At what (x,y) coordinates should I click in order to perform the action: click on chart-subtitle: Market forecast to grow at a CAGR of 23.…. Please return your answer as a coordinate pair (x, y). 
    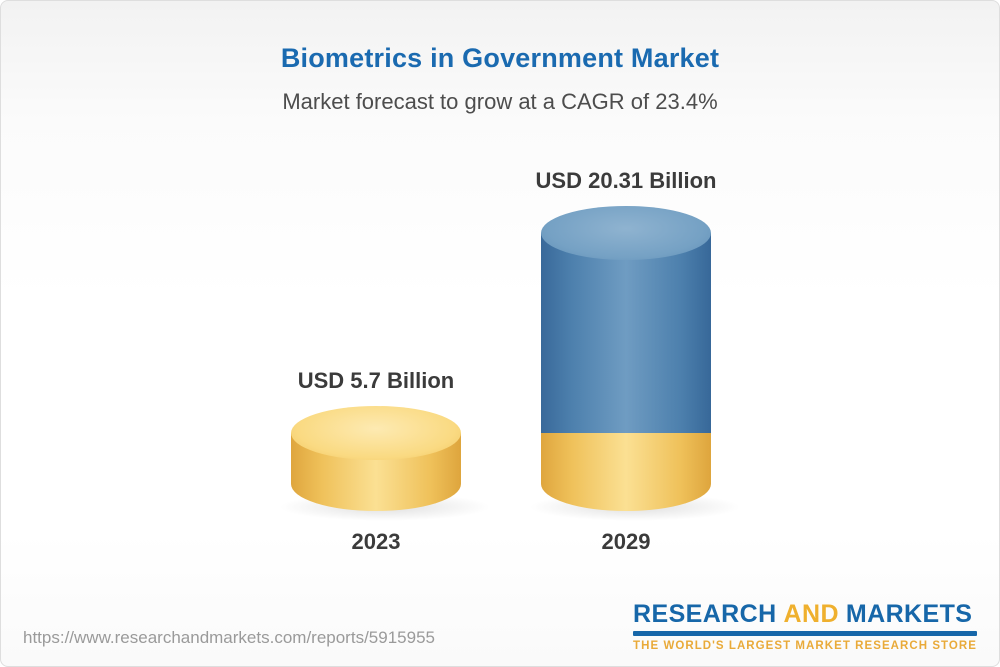
    Looking at the image, I should click on (500, 101).